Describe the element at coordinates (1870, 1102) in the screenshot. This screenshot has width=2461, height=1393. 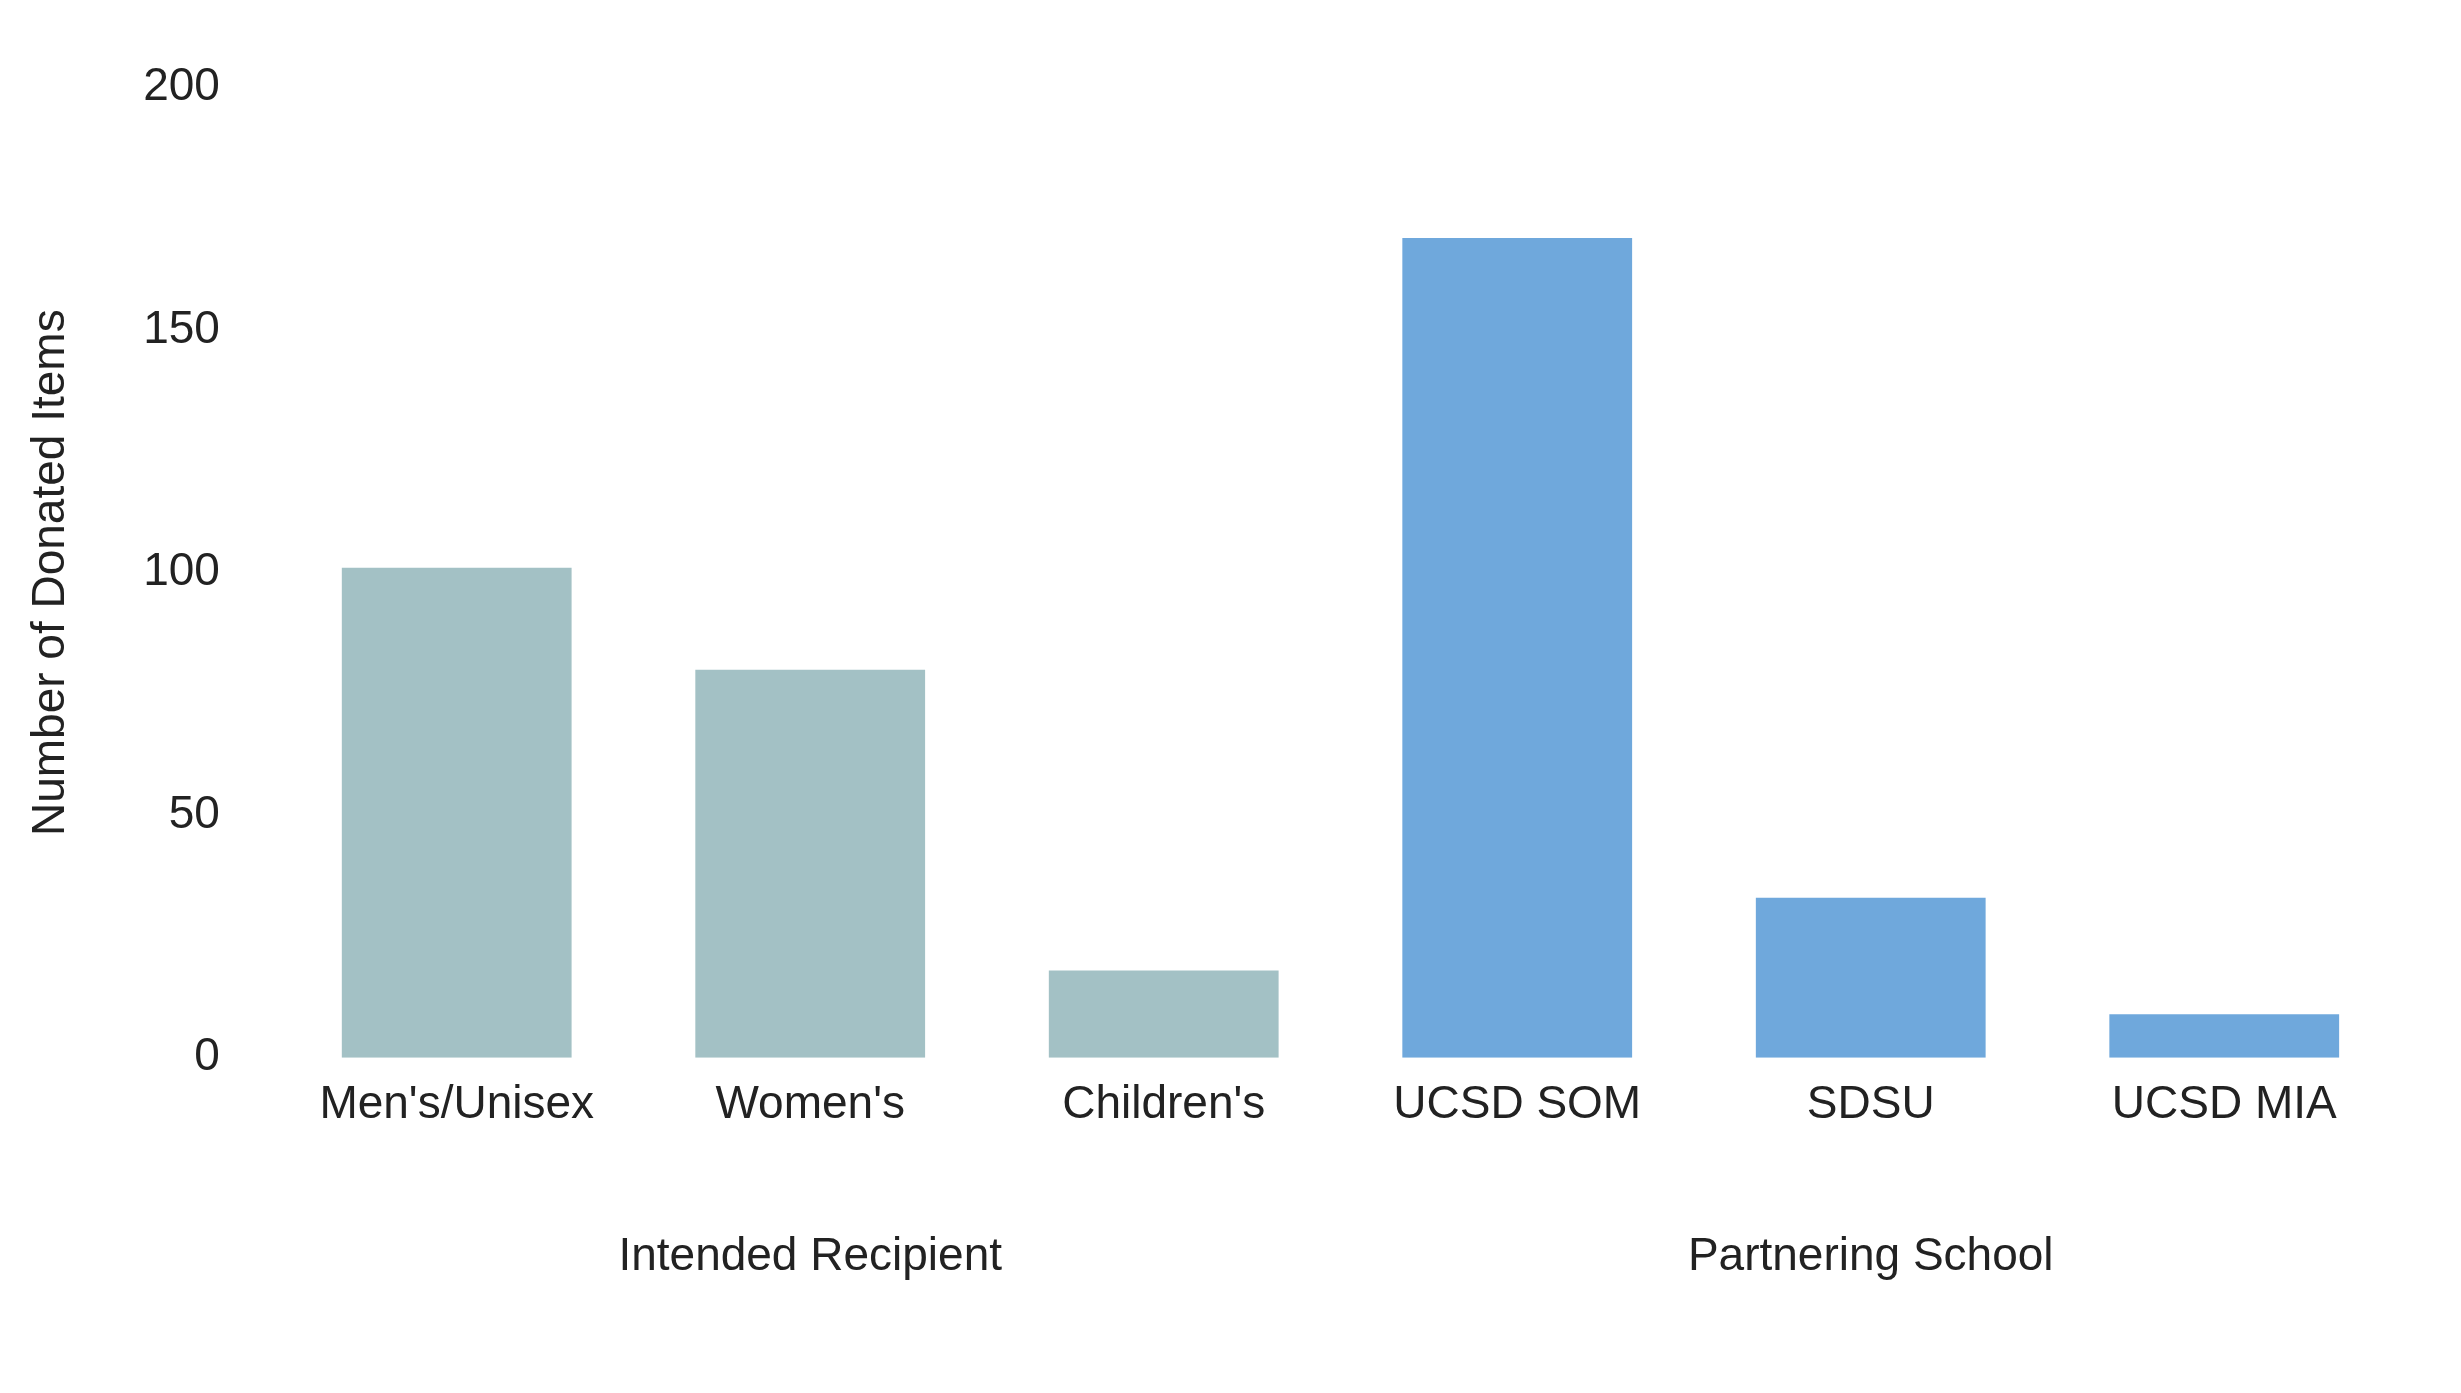
I see `x-tick-label: SDSU` at that location.